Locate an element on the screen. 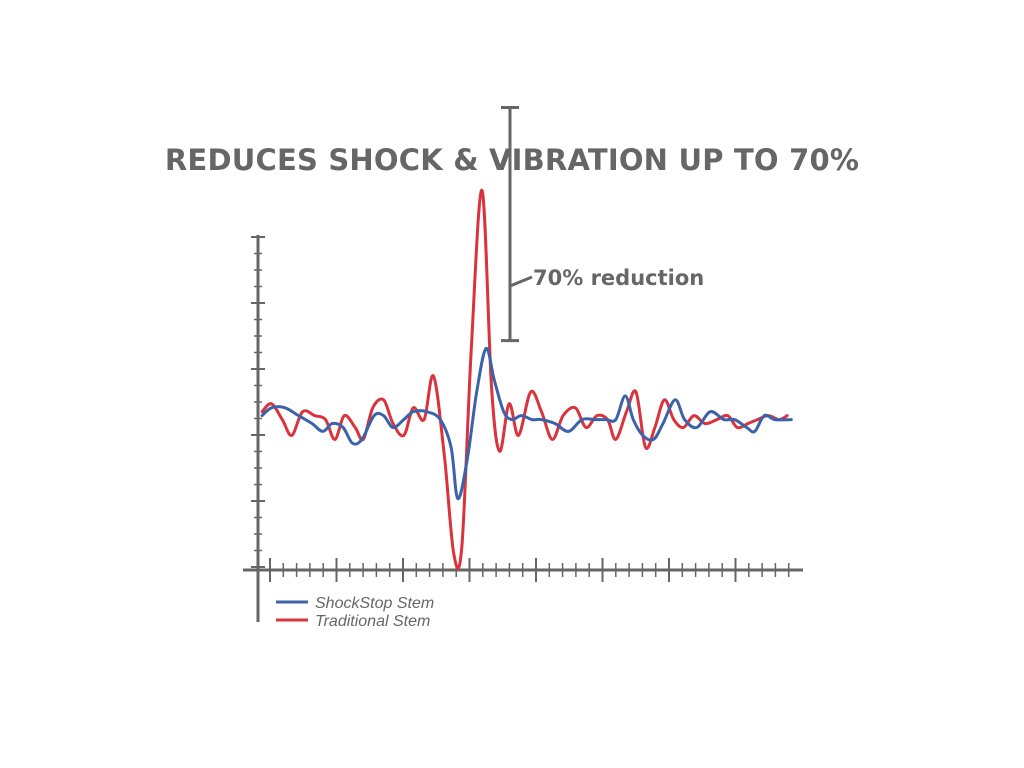 The image size is (1024, 768). chart-legend: ShockStop Stem Traditional Stem is located at coordinates (355, 612).